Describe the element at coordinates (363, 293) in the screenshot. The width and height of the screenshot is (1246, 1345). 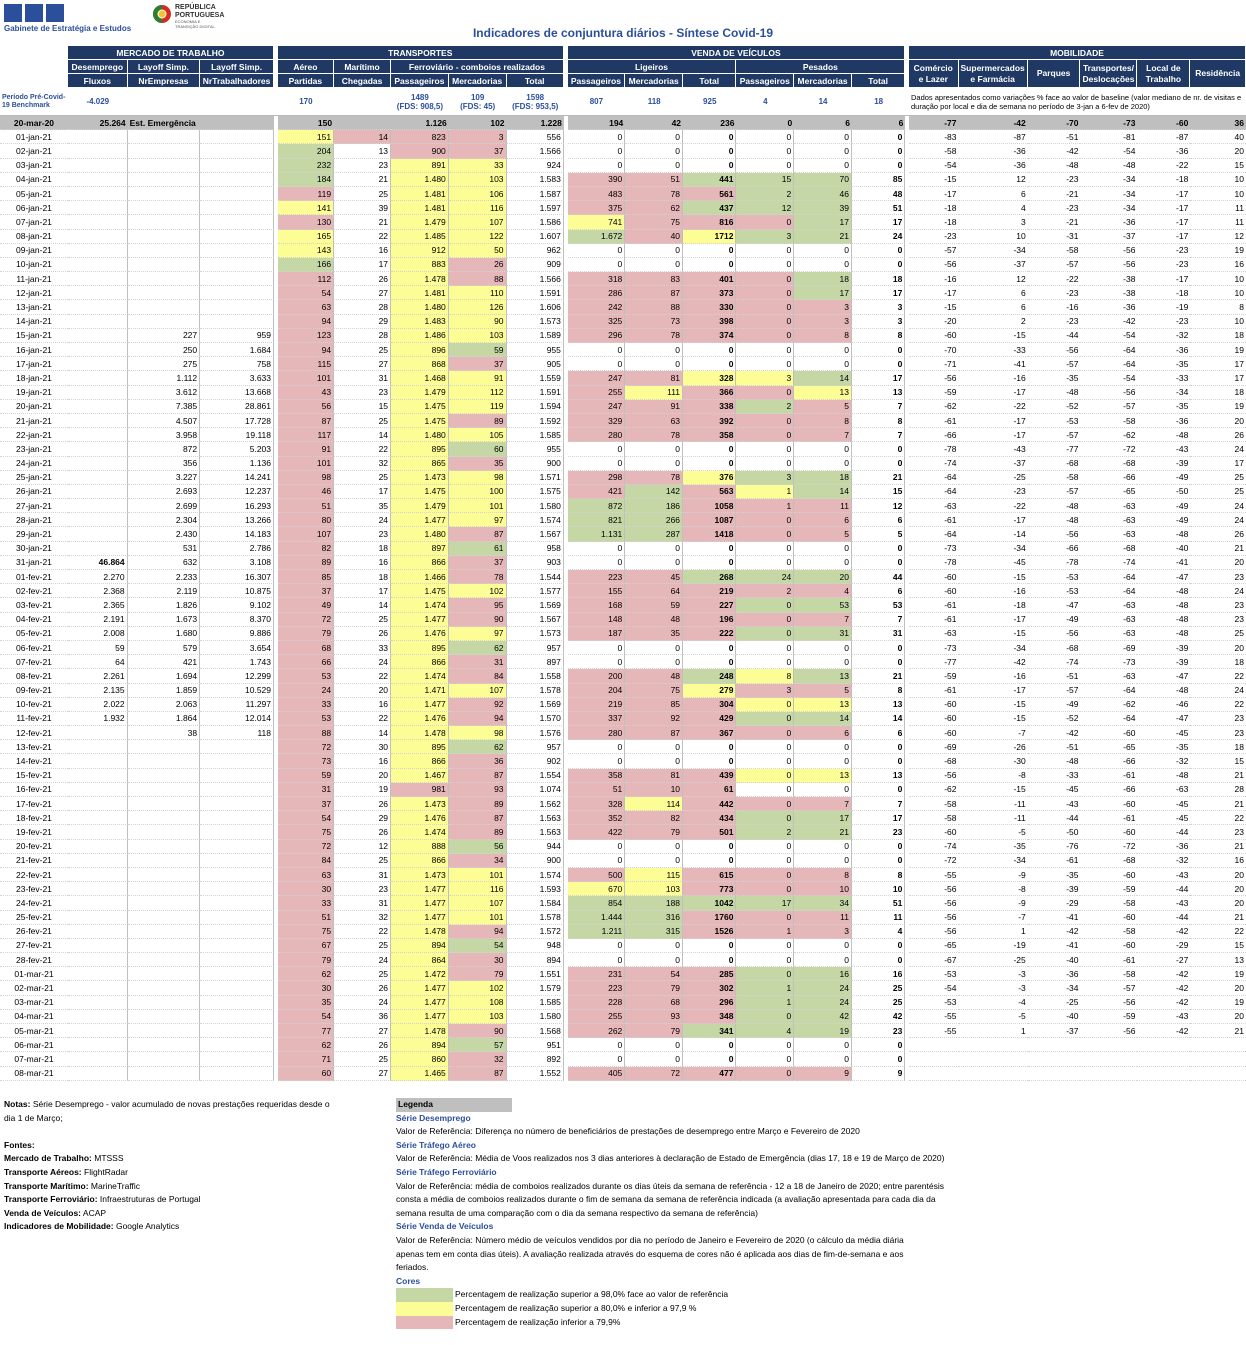
I see `table-cell: 27` at that location.